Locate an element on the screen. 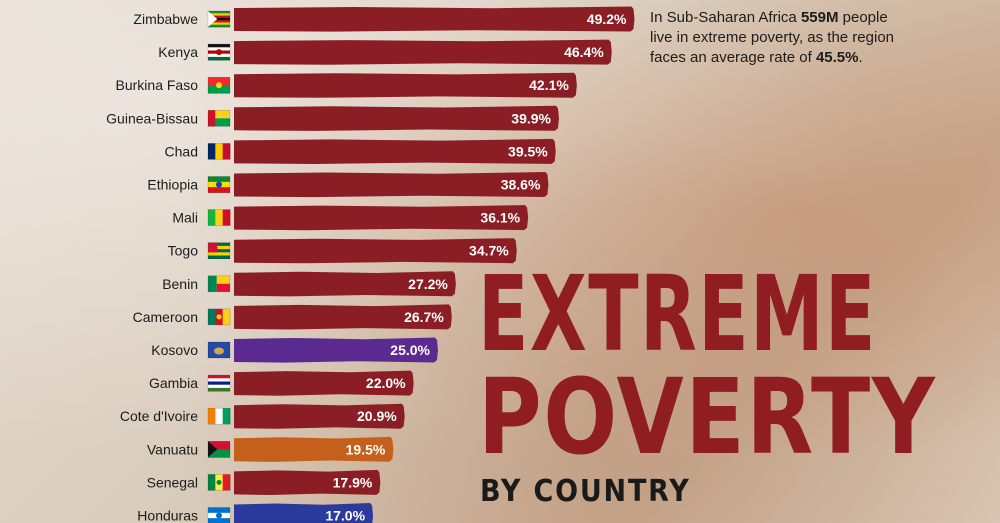  value-label: 26.7% is located at coordinates (424, 317).